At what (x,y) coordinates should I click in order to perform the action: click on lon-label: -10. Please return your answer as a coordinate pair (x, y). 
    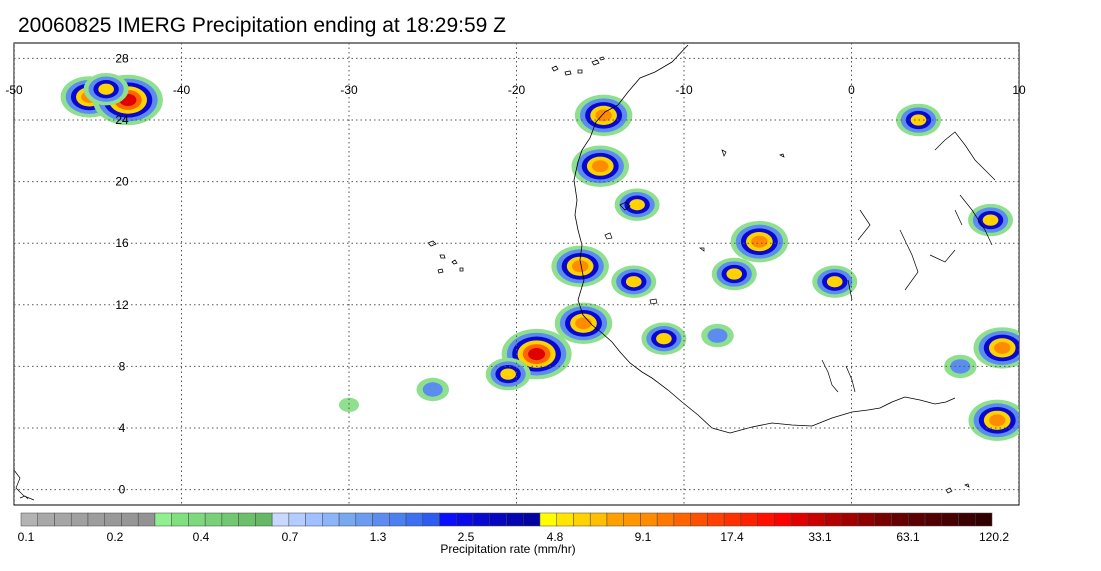
    Looking at the image, I should click on (684, 90).